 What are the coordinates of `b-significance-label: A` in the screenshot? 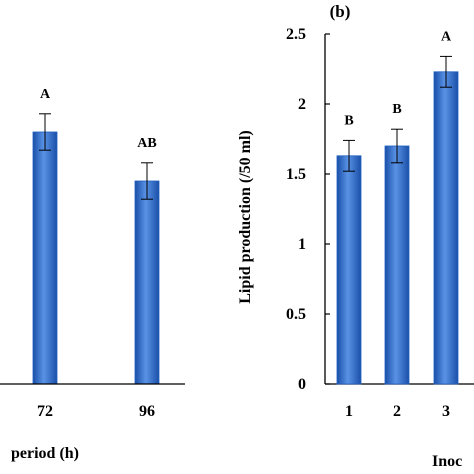 It's located at (446, 36).